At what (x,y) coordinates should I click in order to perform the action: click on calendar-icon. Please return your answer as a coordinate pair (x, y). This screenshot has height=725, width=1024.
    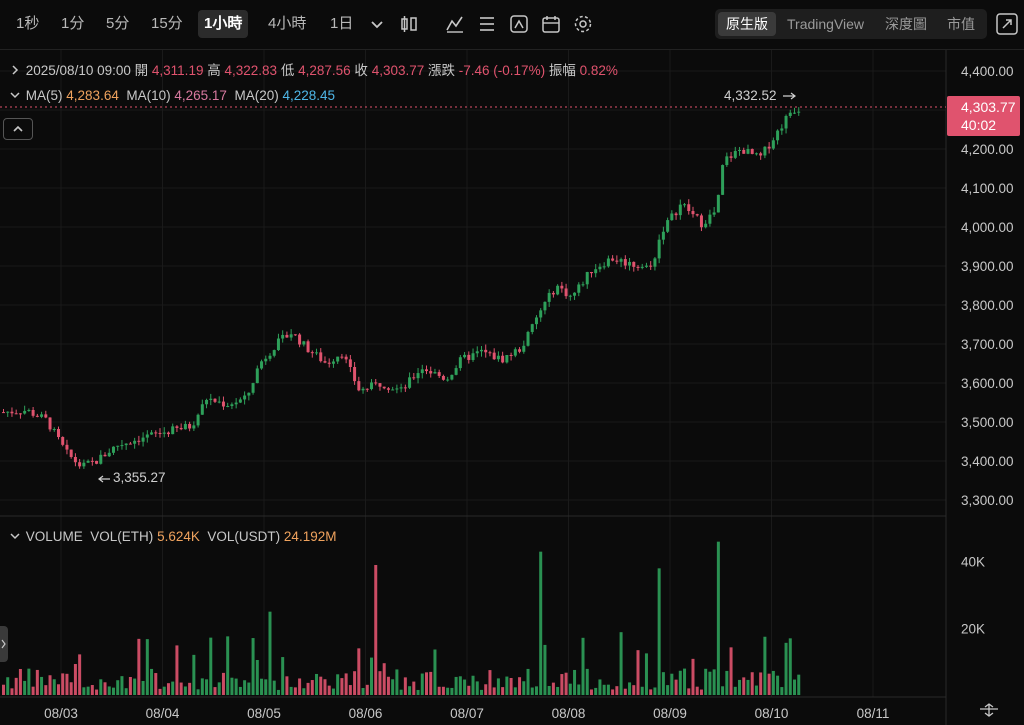
    Looking at the image, I should click on (551, 24).